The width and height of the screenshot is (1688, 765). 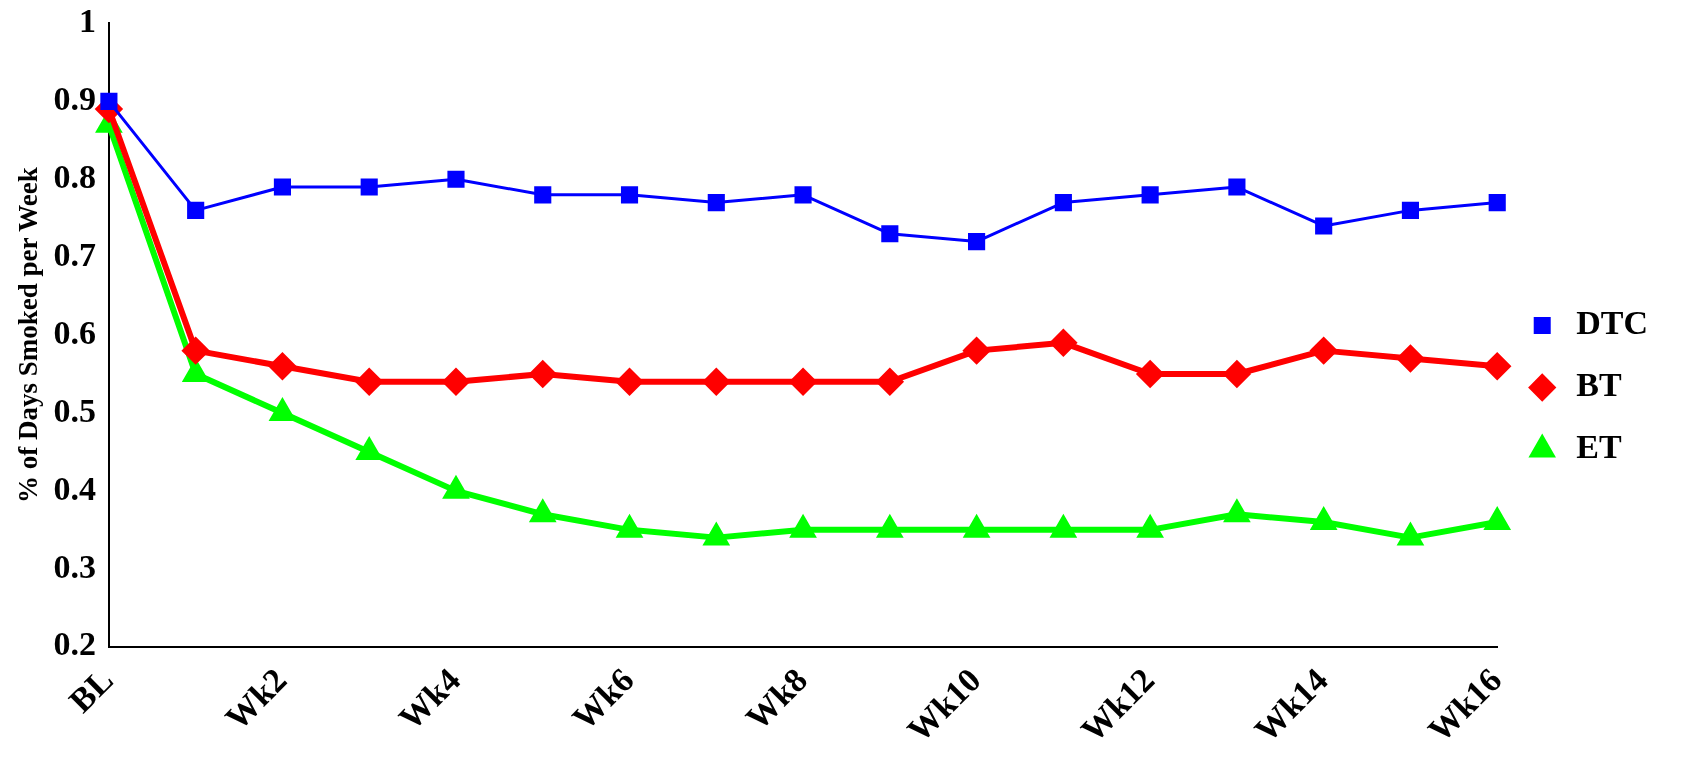 What do you see at coordinates (87, 21) in the screenshot?
I see `y-tick-label: 1` at bounding box center [87, 21].